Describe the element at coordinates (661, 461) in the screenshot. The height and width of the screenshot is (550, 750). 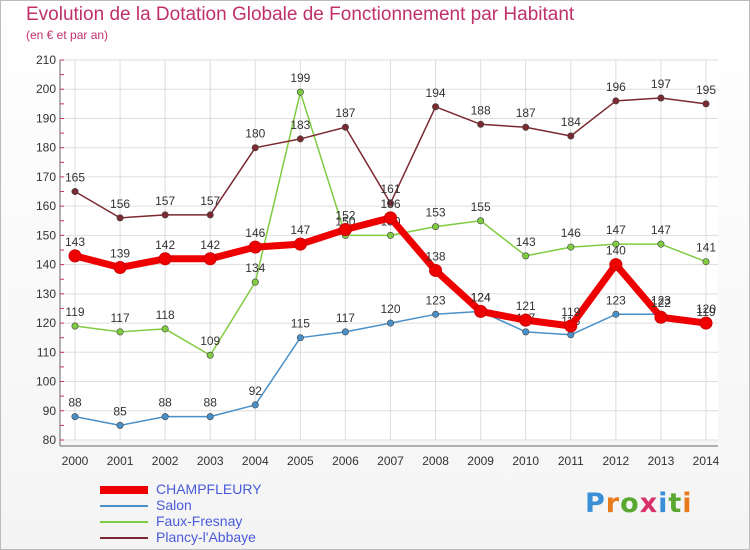
I see `x-tick-label: 2013` at that location.